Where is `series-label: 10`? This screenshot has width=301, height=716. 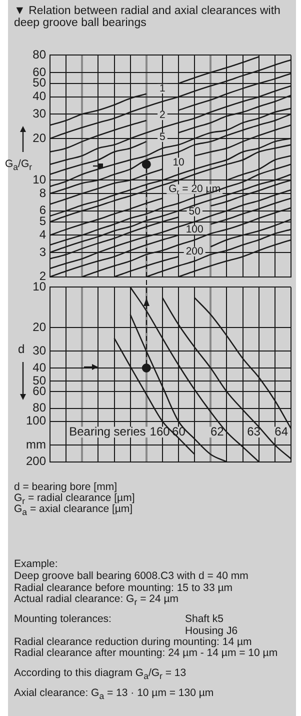
series-label: 10 is located at coordinates (178, 162).